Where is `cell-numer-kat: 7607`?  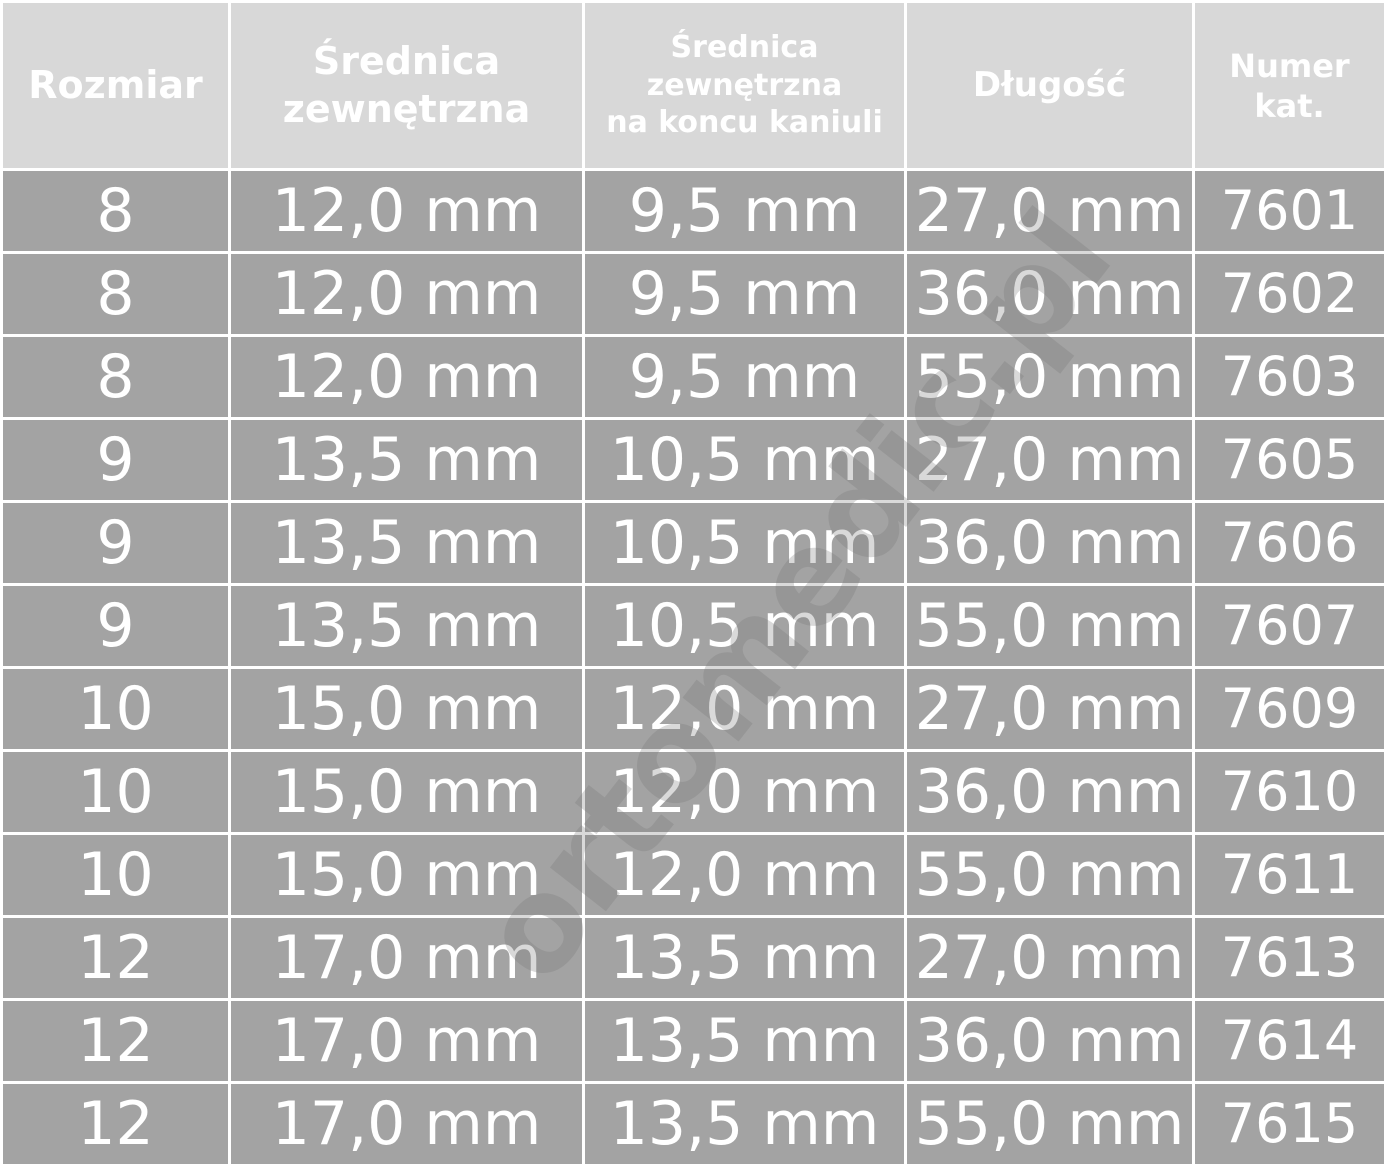
cell-numer-kat: 7607 is located at coordinates (1289, 626).